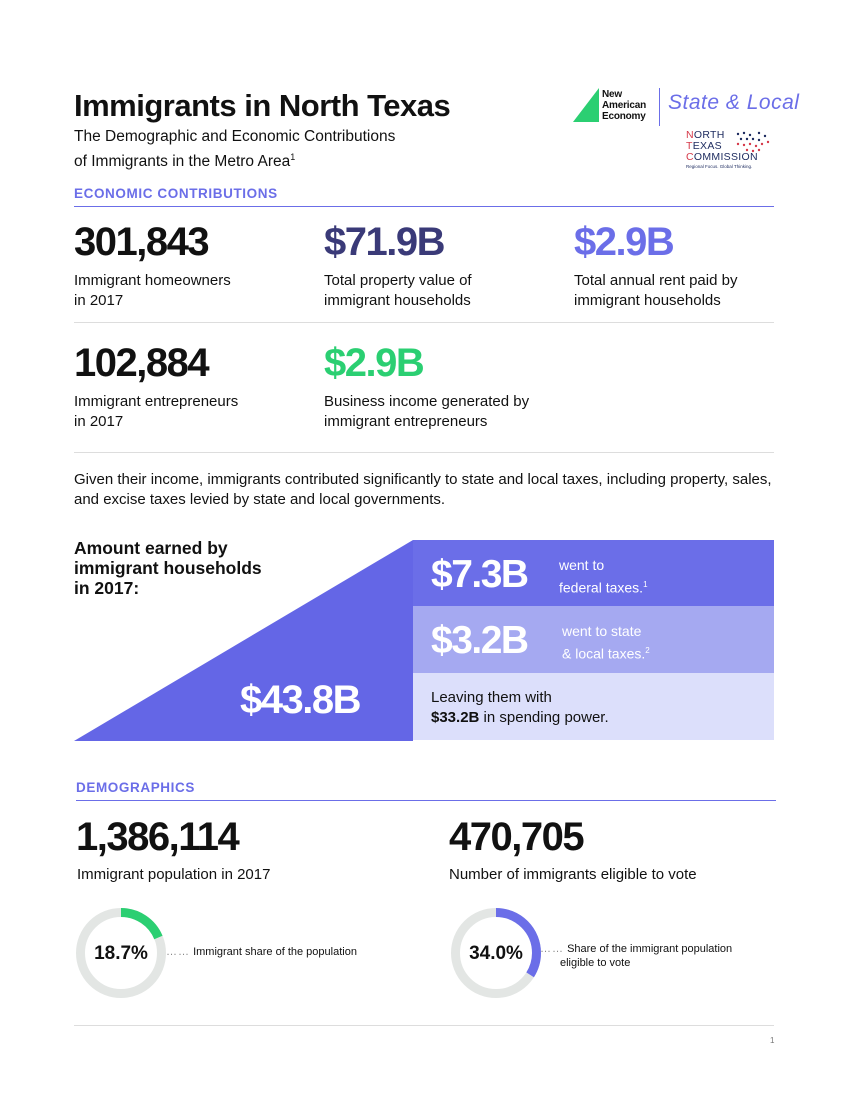 The image size is (850, 1100). Describe the element at coordinates (406, 421) in the screenshot. I see `stat-label-line-2: immigrant entrepreneurs` at that location.